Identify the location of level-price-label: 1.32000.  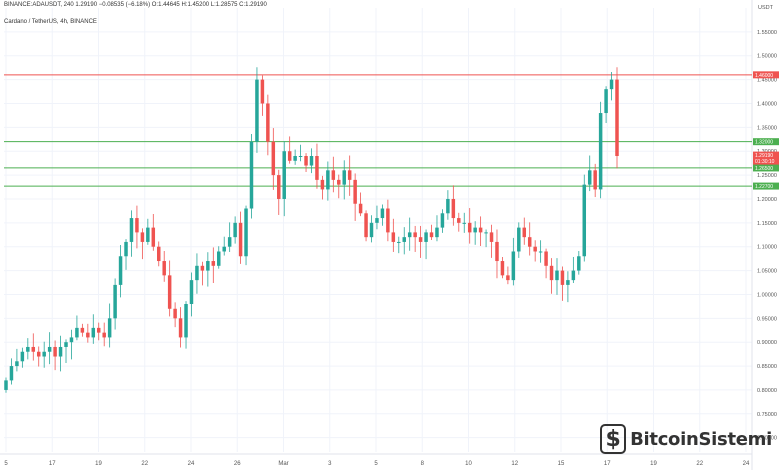
(764, 143).